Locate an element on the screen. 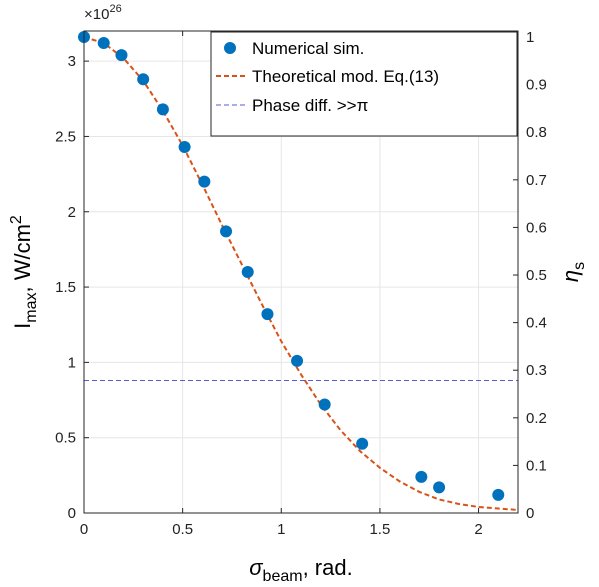 Image resolution: width=599 pixels, height=587 pixels. y-right-tick-label: 0.5 is located at coordinates (536, 275).